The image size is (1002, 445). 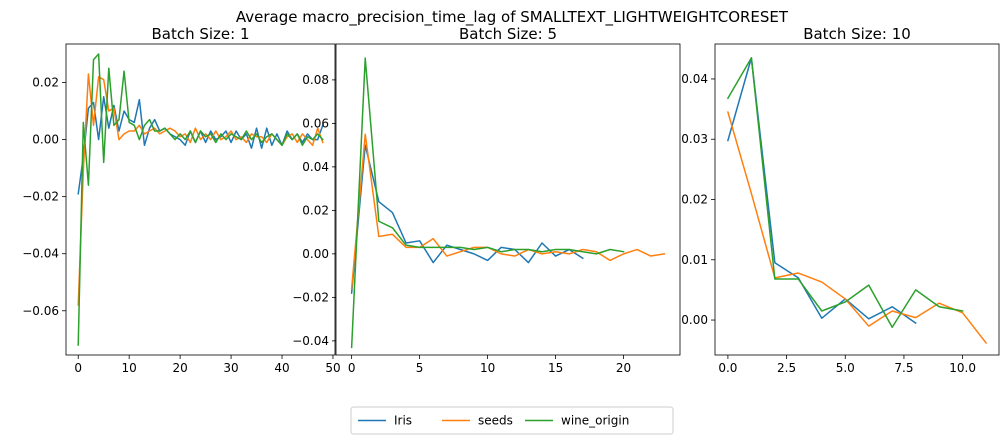 What do you see at coordinates (332, 368) in the screenshot?
I see `x-tick-label: 50` at bounding box center [332, 368].